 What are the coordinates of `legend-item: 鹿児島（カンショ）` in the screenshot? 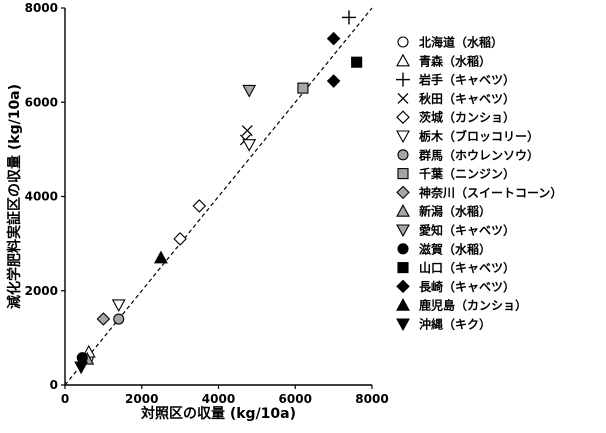 It's located at (461, 305).